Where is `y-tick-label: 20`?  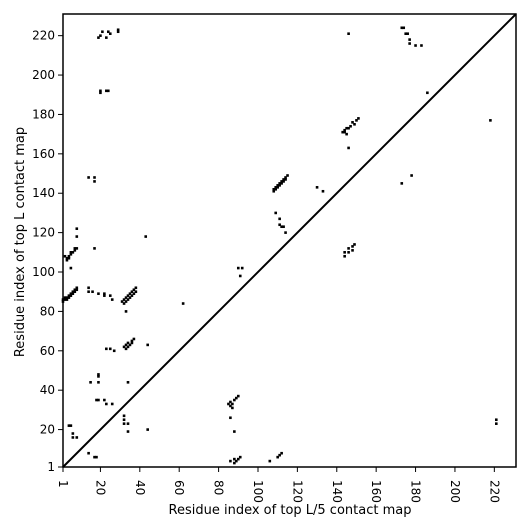 y-tick-label: 20 is located at coordinates (47, 430).